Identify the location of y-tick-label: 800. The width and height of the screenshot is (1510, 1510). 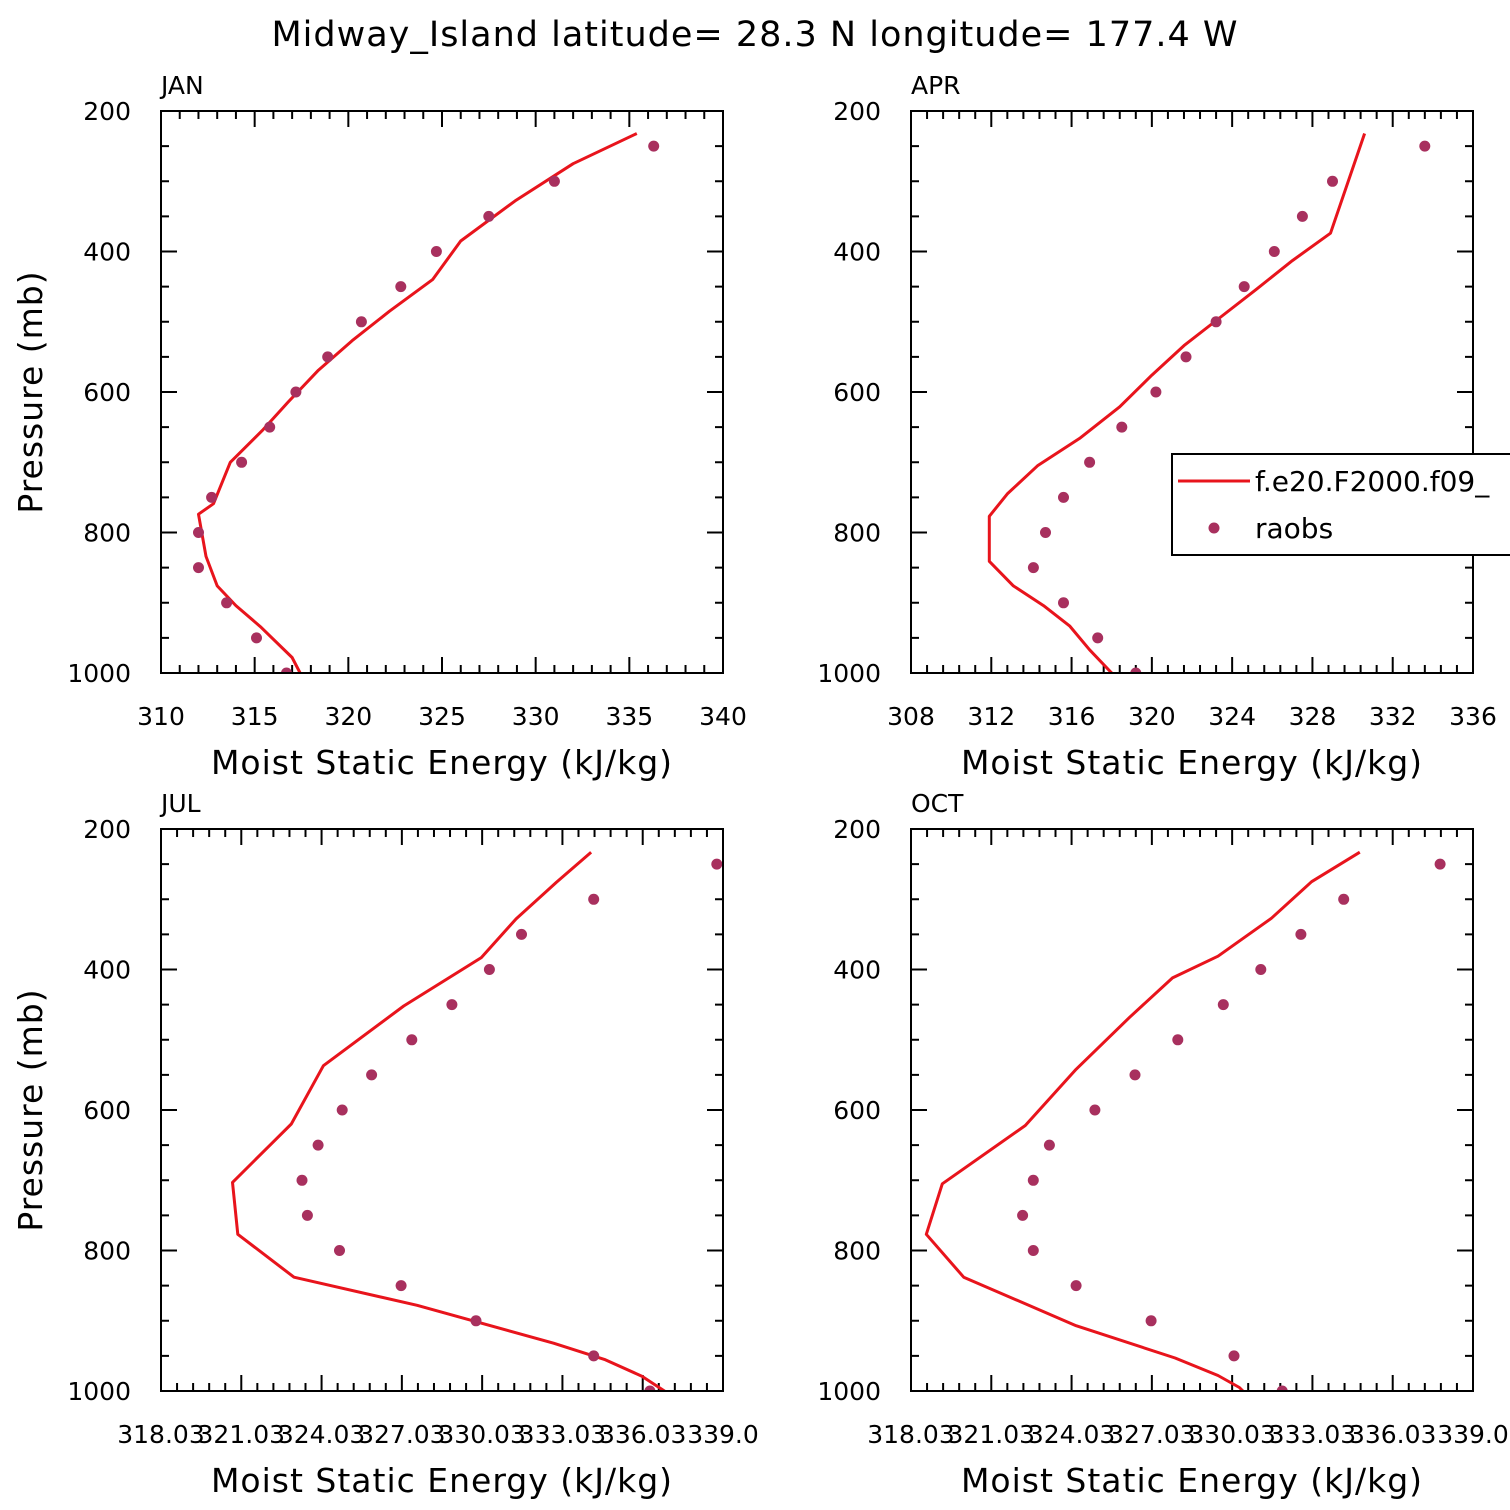
(857, 533).